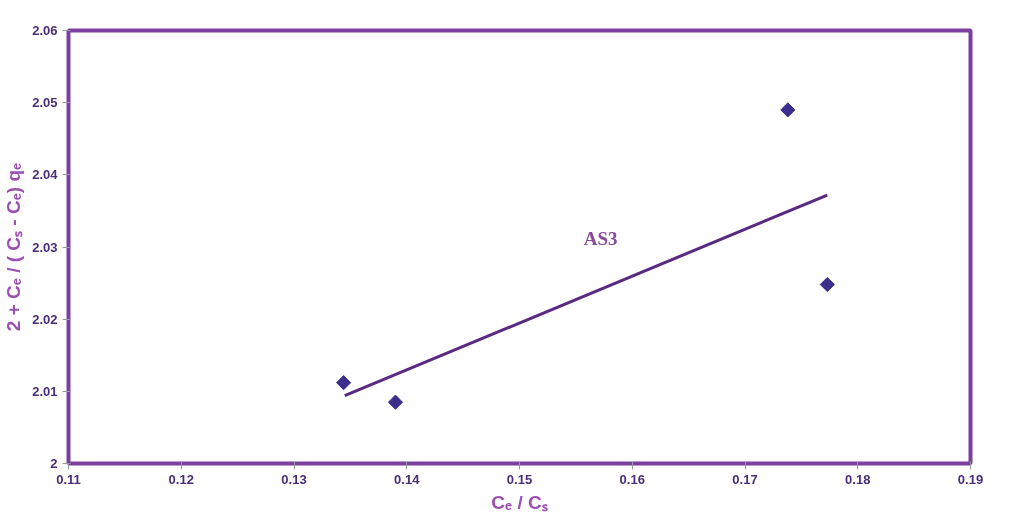 The image size is (1009, 526). Describe the element at coordinates (45, 103) in the screenshot. I see `y-tick-label: 2.05` at that location.